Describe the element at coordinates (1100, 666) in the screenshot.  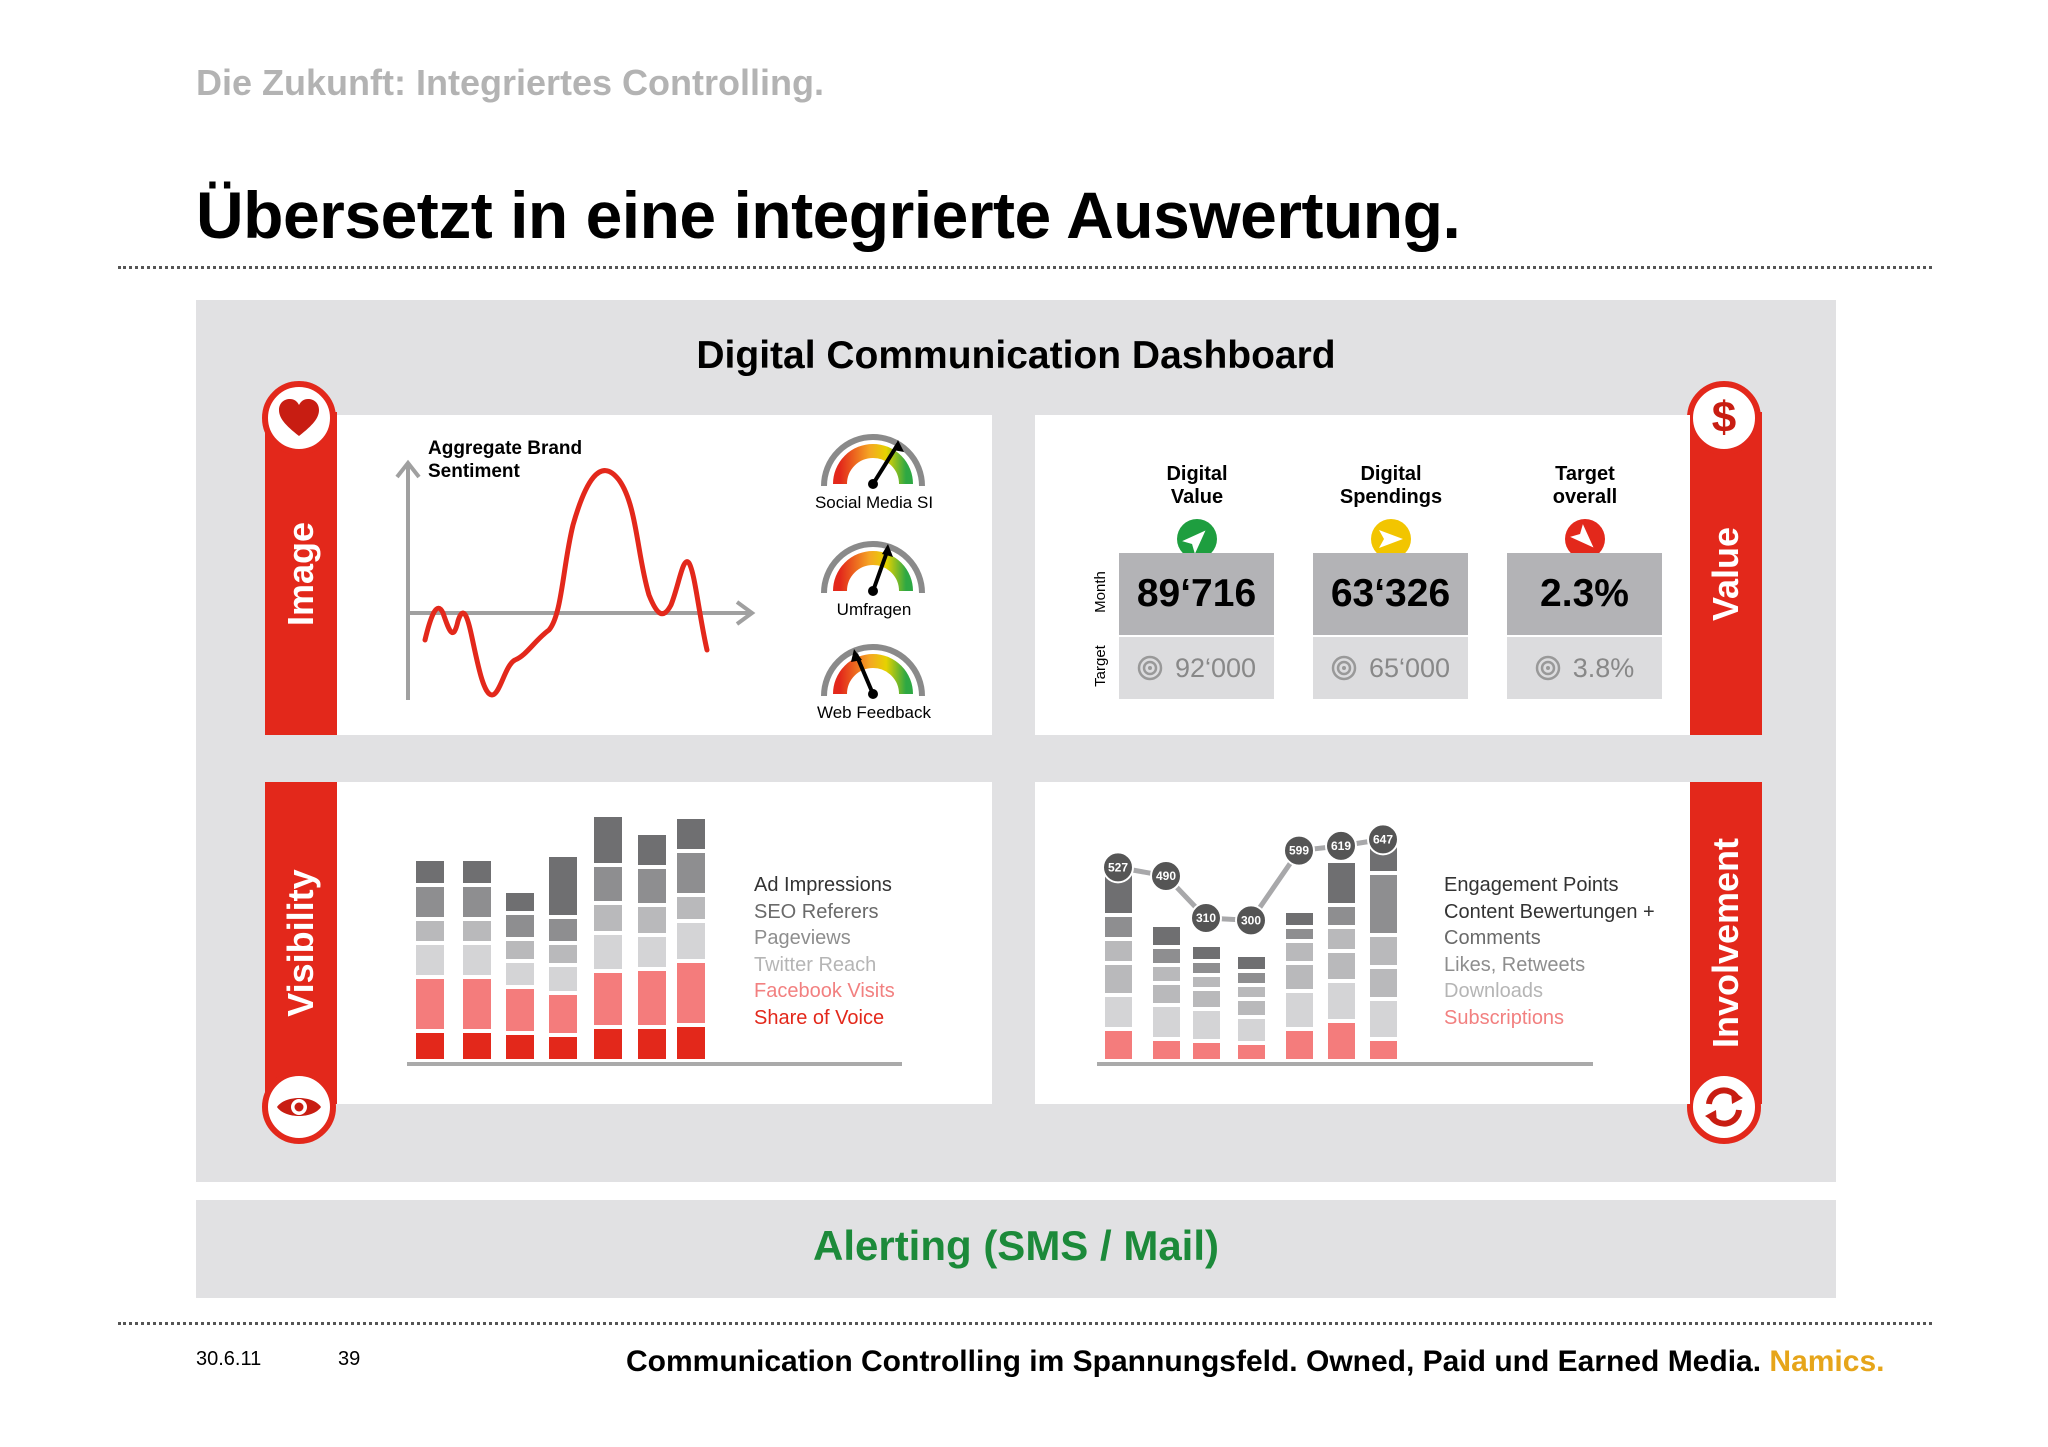
I see `row-label-target: Target` at that location.